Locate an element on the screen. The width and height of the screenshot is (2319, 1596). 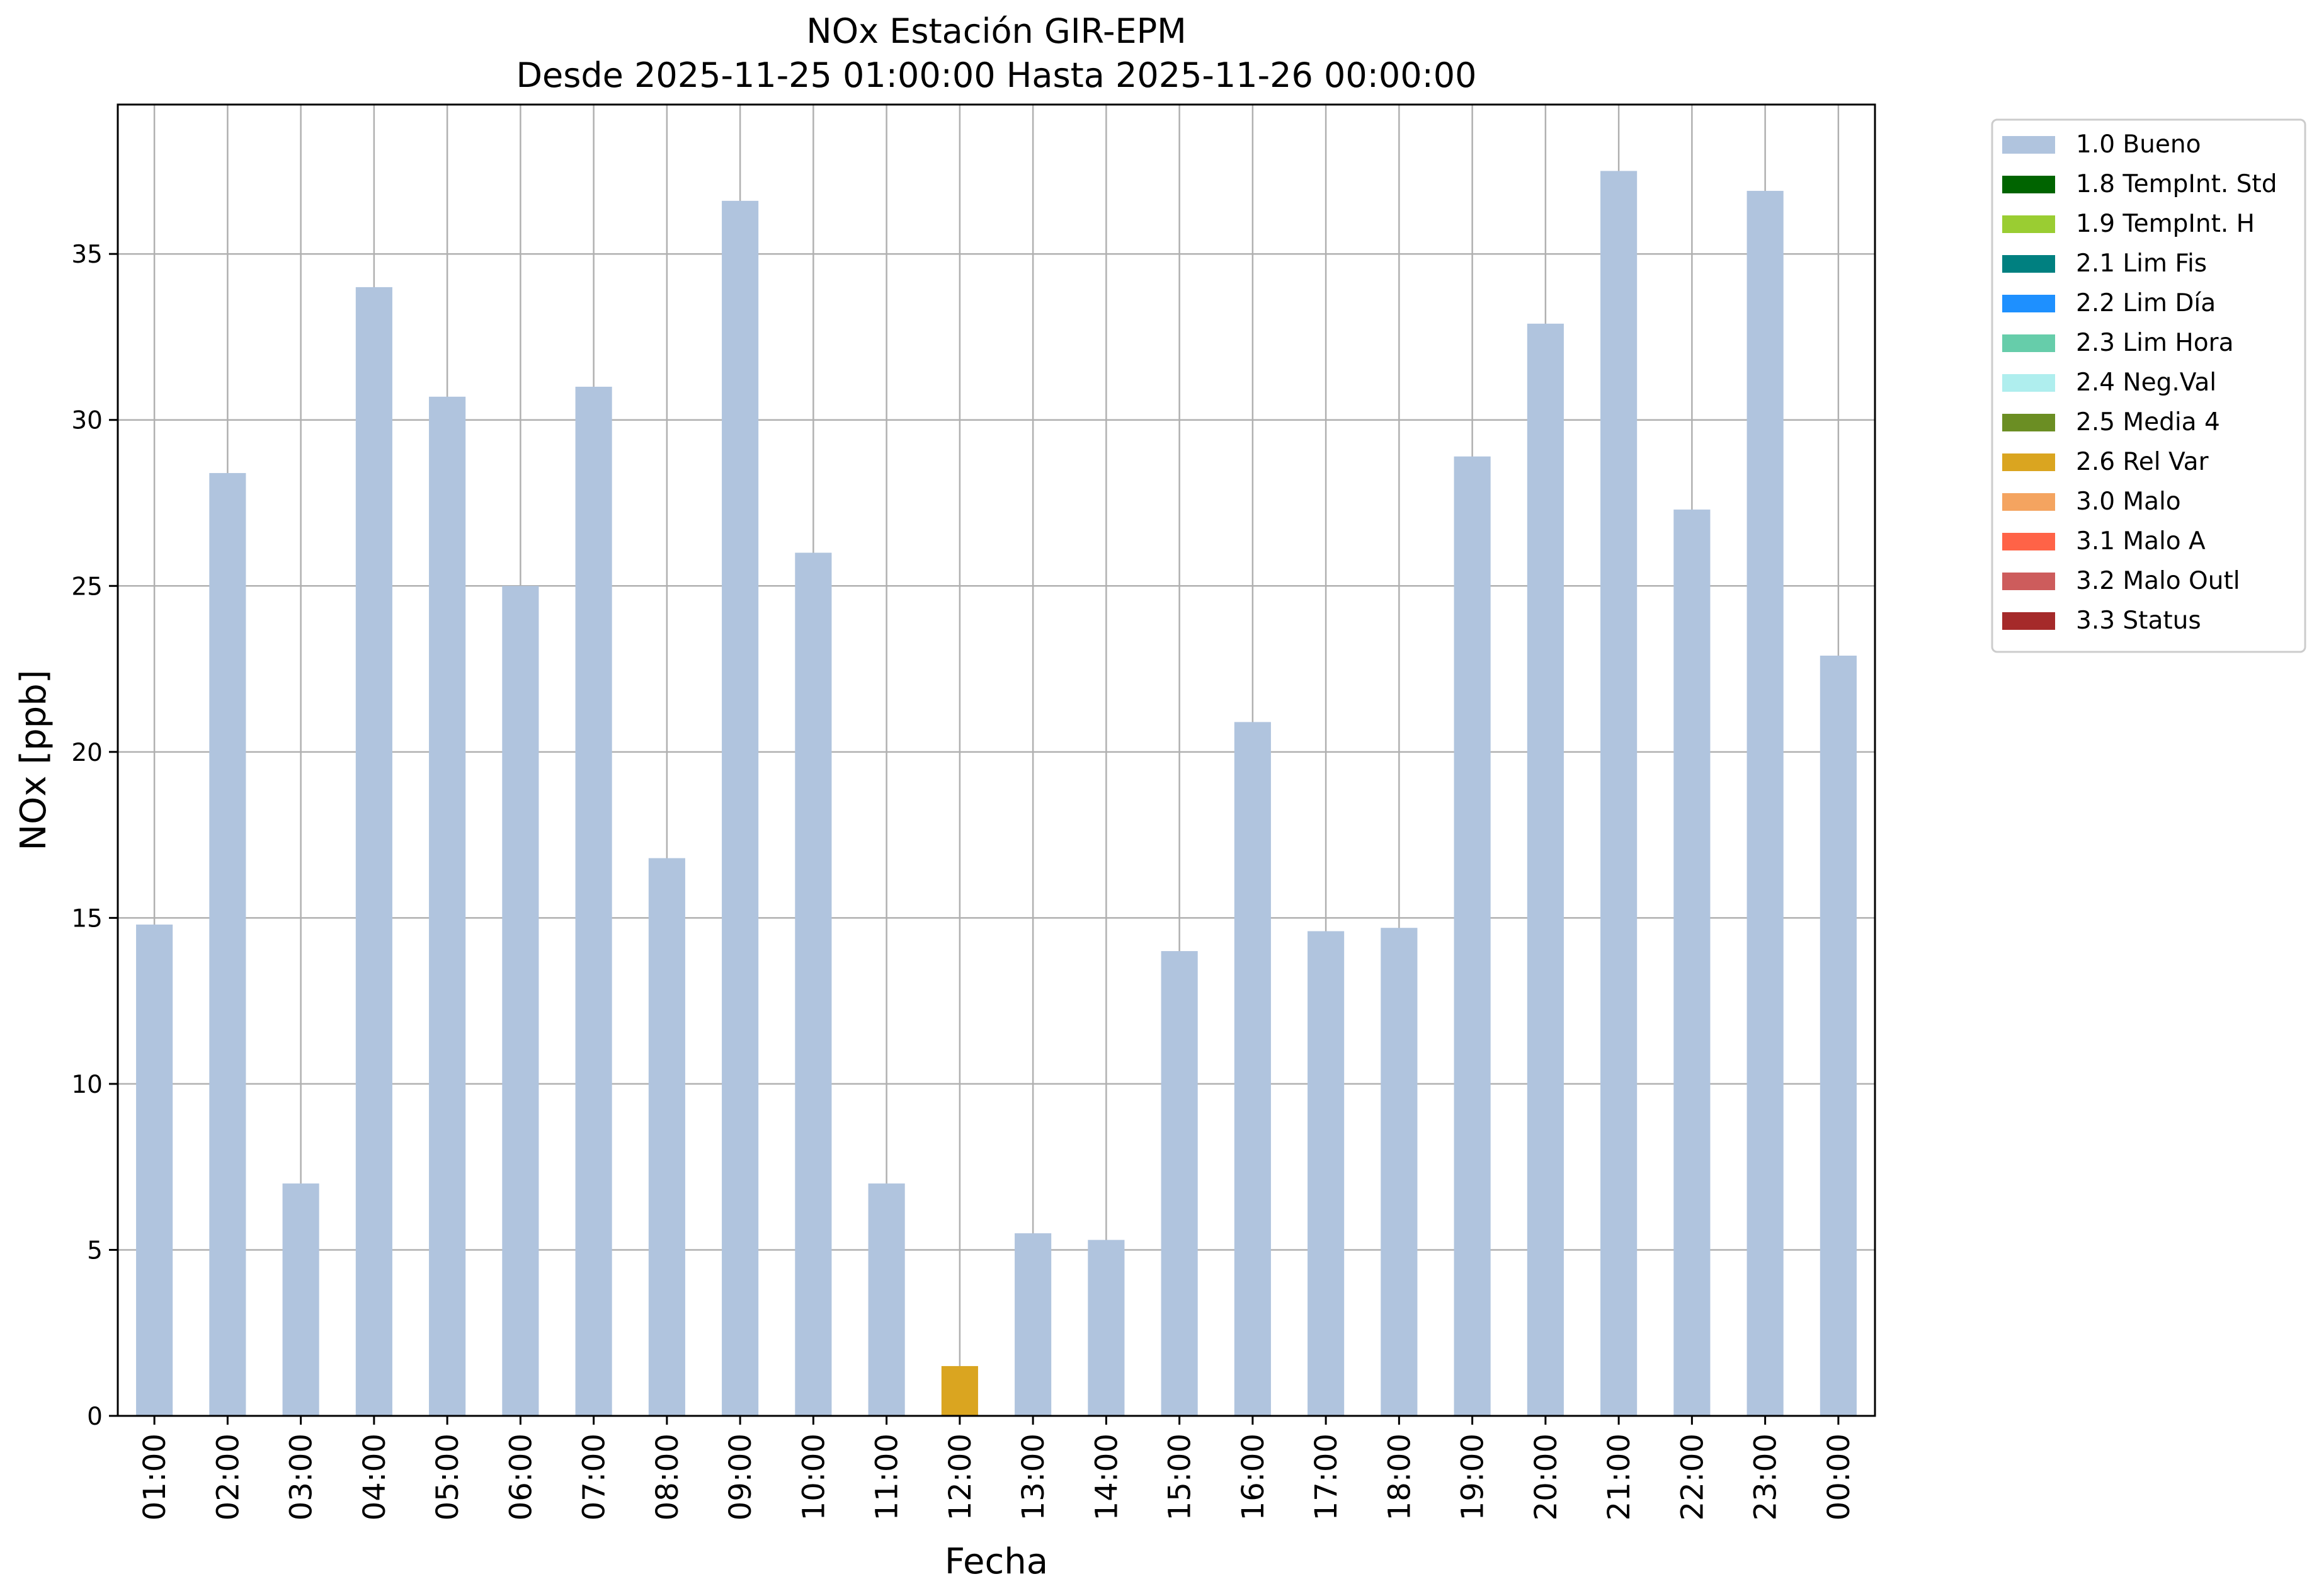
x-tick-label: 20:00 is located at coordinates (1546, 1477).